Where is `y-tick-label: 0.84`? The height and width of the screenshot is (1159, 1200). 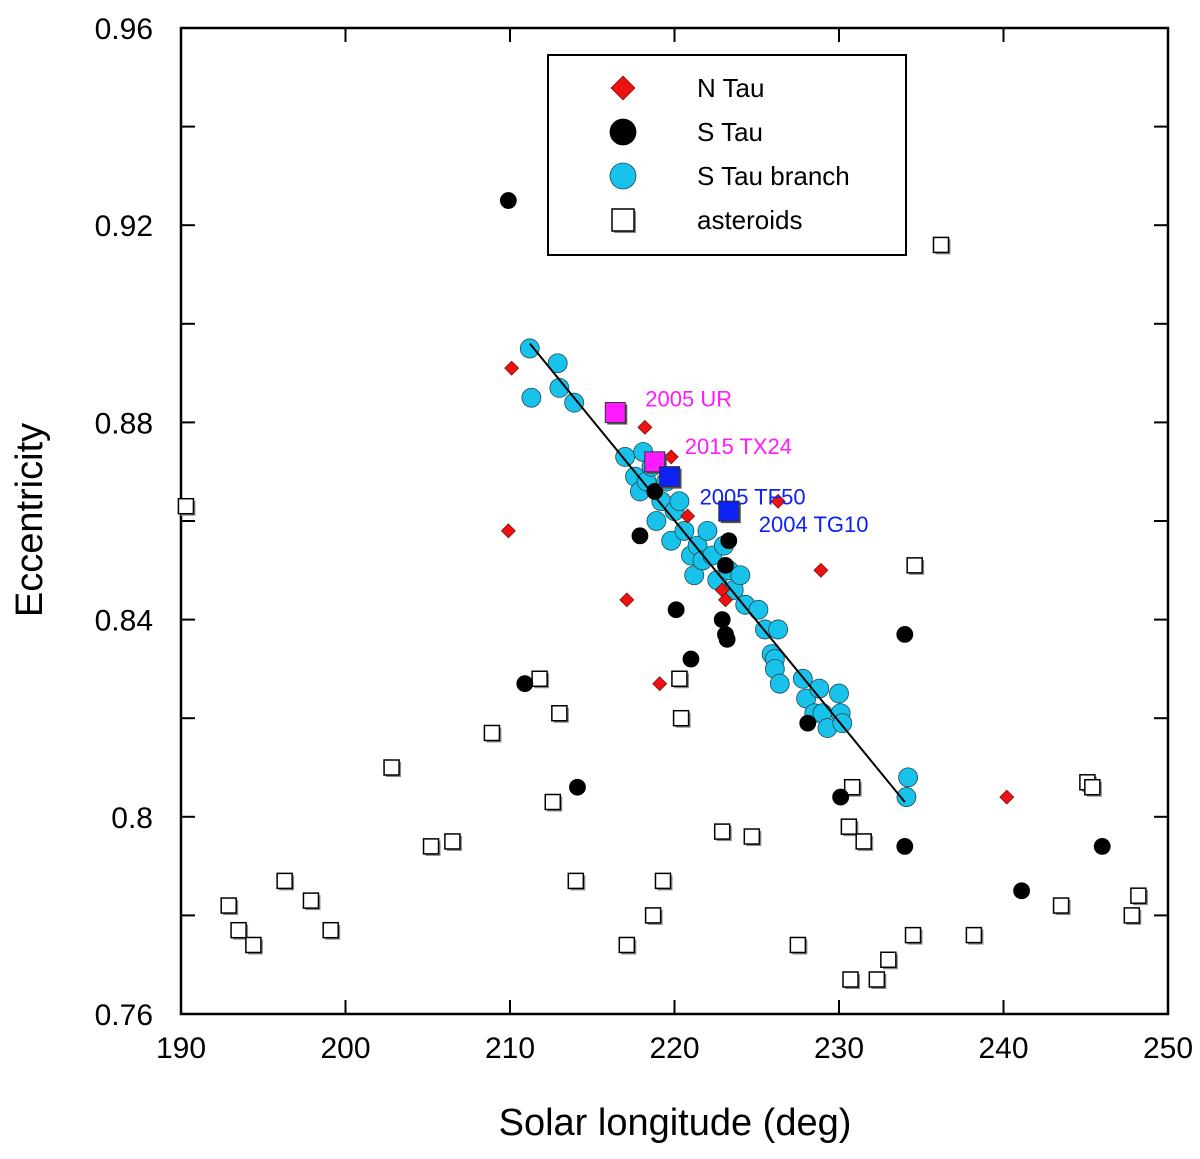
y-tick-label: 0.84 is located at coordinates (124, 621).